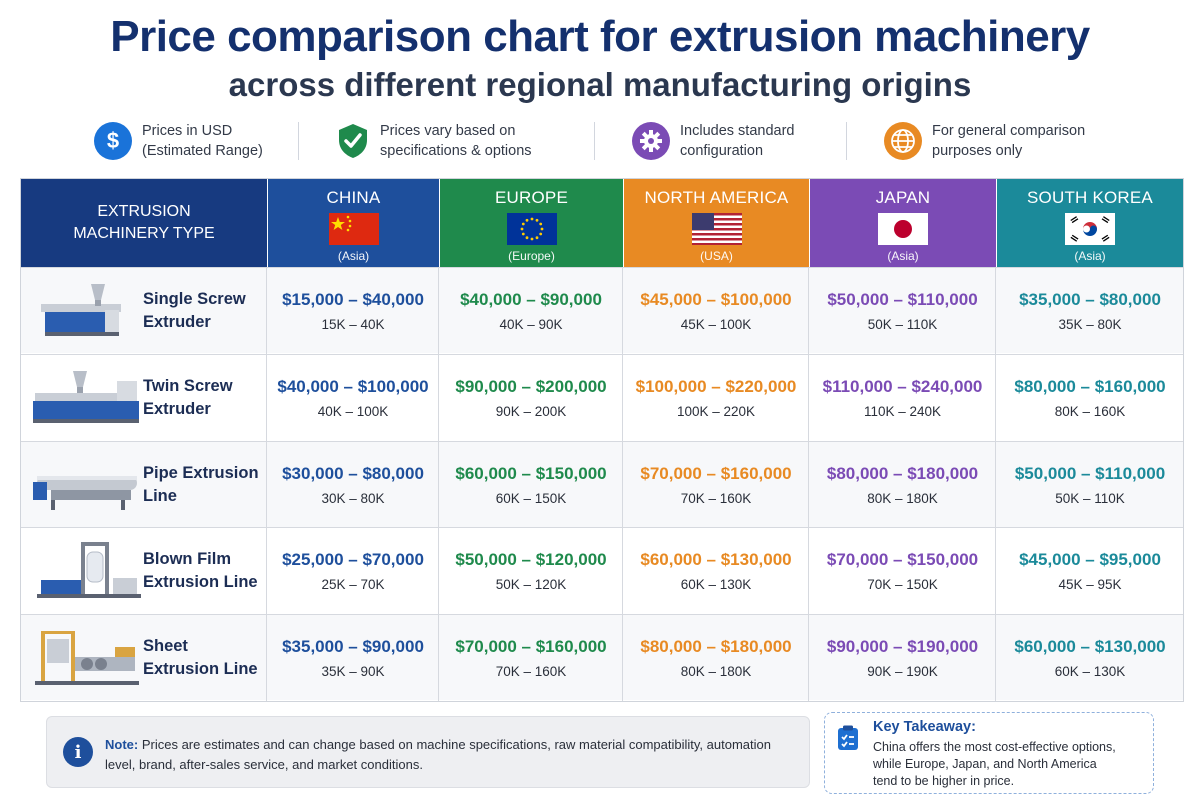 The image size is (1200, 800). What do you see at coordinates (716, 311) in the screenshot?
I see `price-cell: $45,000 – $100,000 45K – 100K` at bounding box center [716, 311].